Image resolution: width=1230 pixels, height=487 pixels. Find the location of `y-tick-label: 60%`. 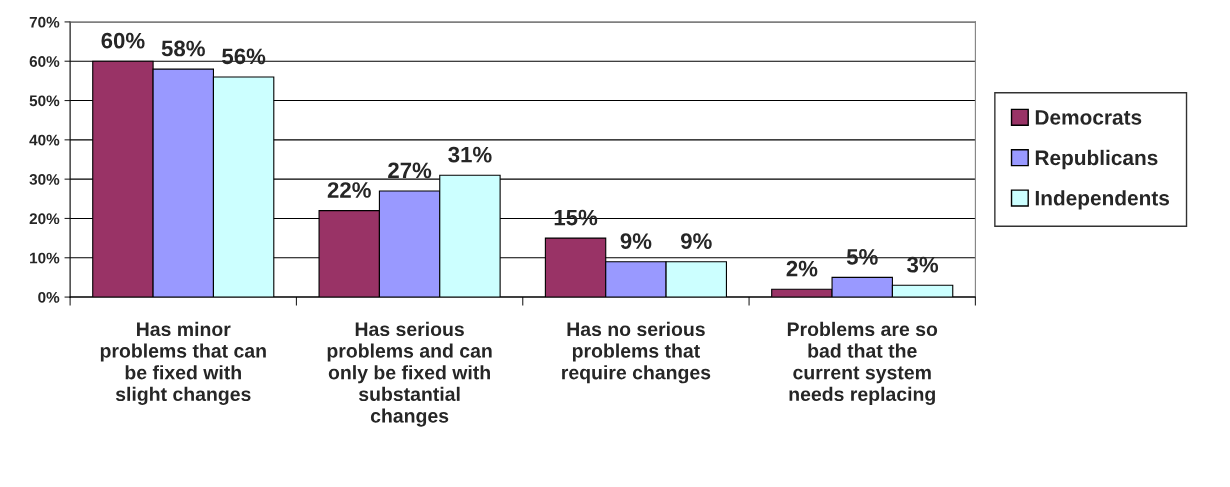

y-tick-label: 60% is located at coordinates (44, 61).